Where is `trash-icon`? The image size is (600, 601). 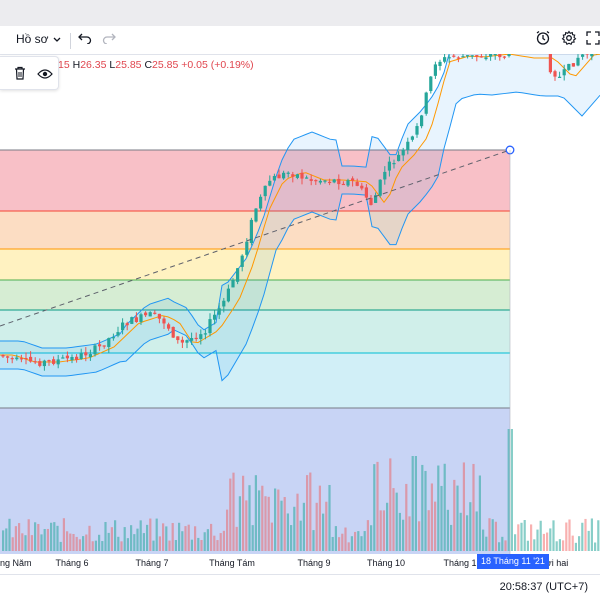
trash-icon is located at coordinates (20, 75).